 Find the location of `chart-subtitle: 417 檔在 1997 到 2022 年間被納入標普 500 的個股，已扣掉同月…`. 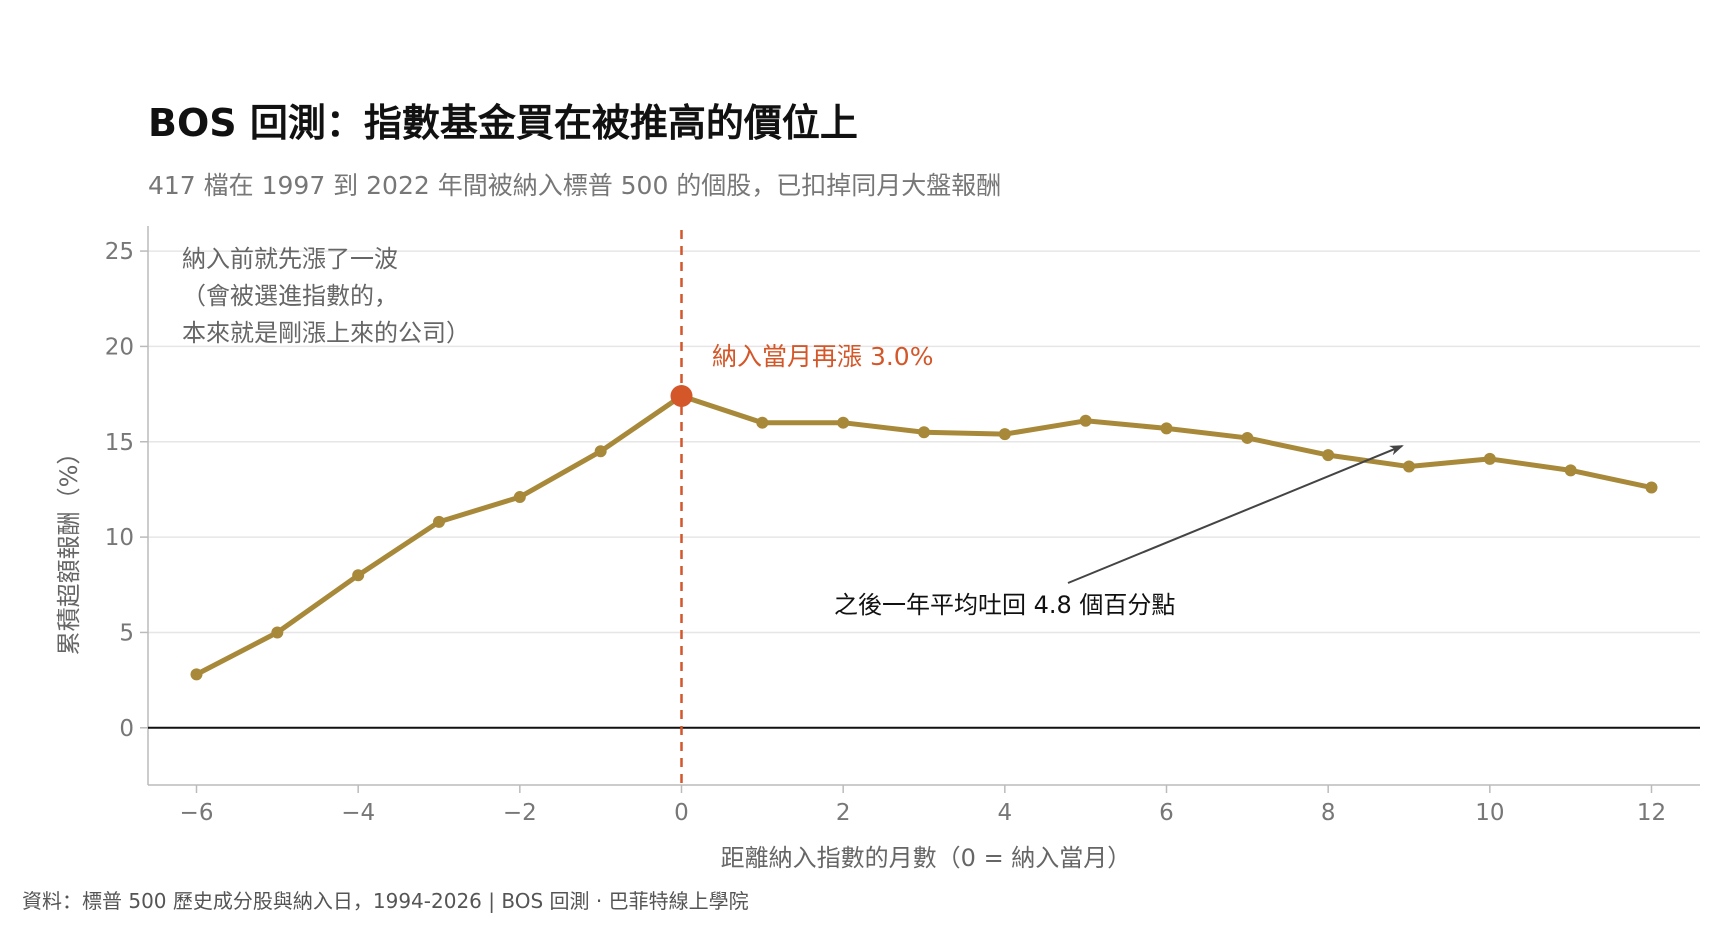

chart-subtitle: 417 檔在 1997 到 2022 年間被納入標普 500 的個股，已扣掉同月… is located at coordinates (575, 185).